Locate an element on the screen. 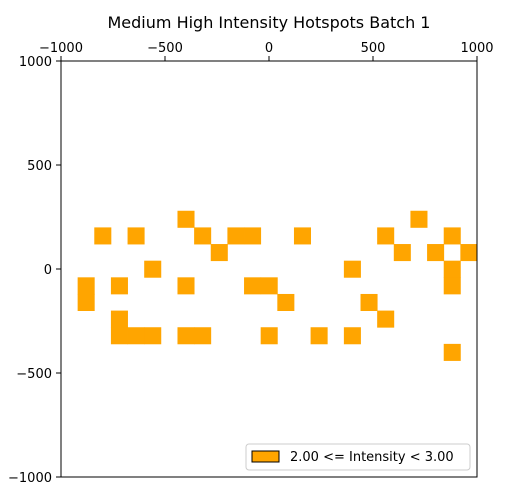 The image size is (511, 500). legend-label: 2.00 <= Intensity < 3.00 is located at coordinates (372, 457).